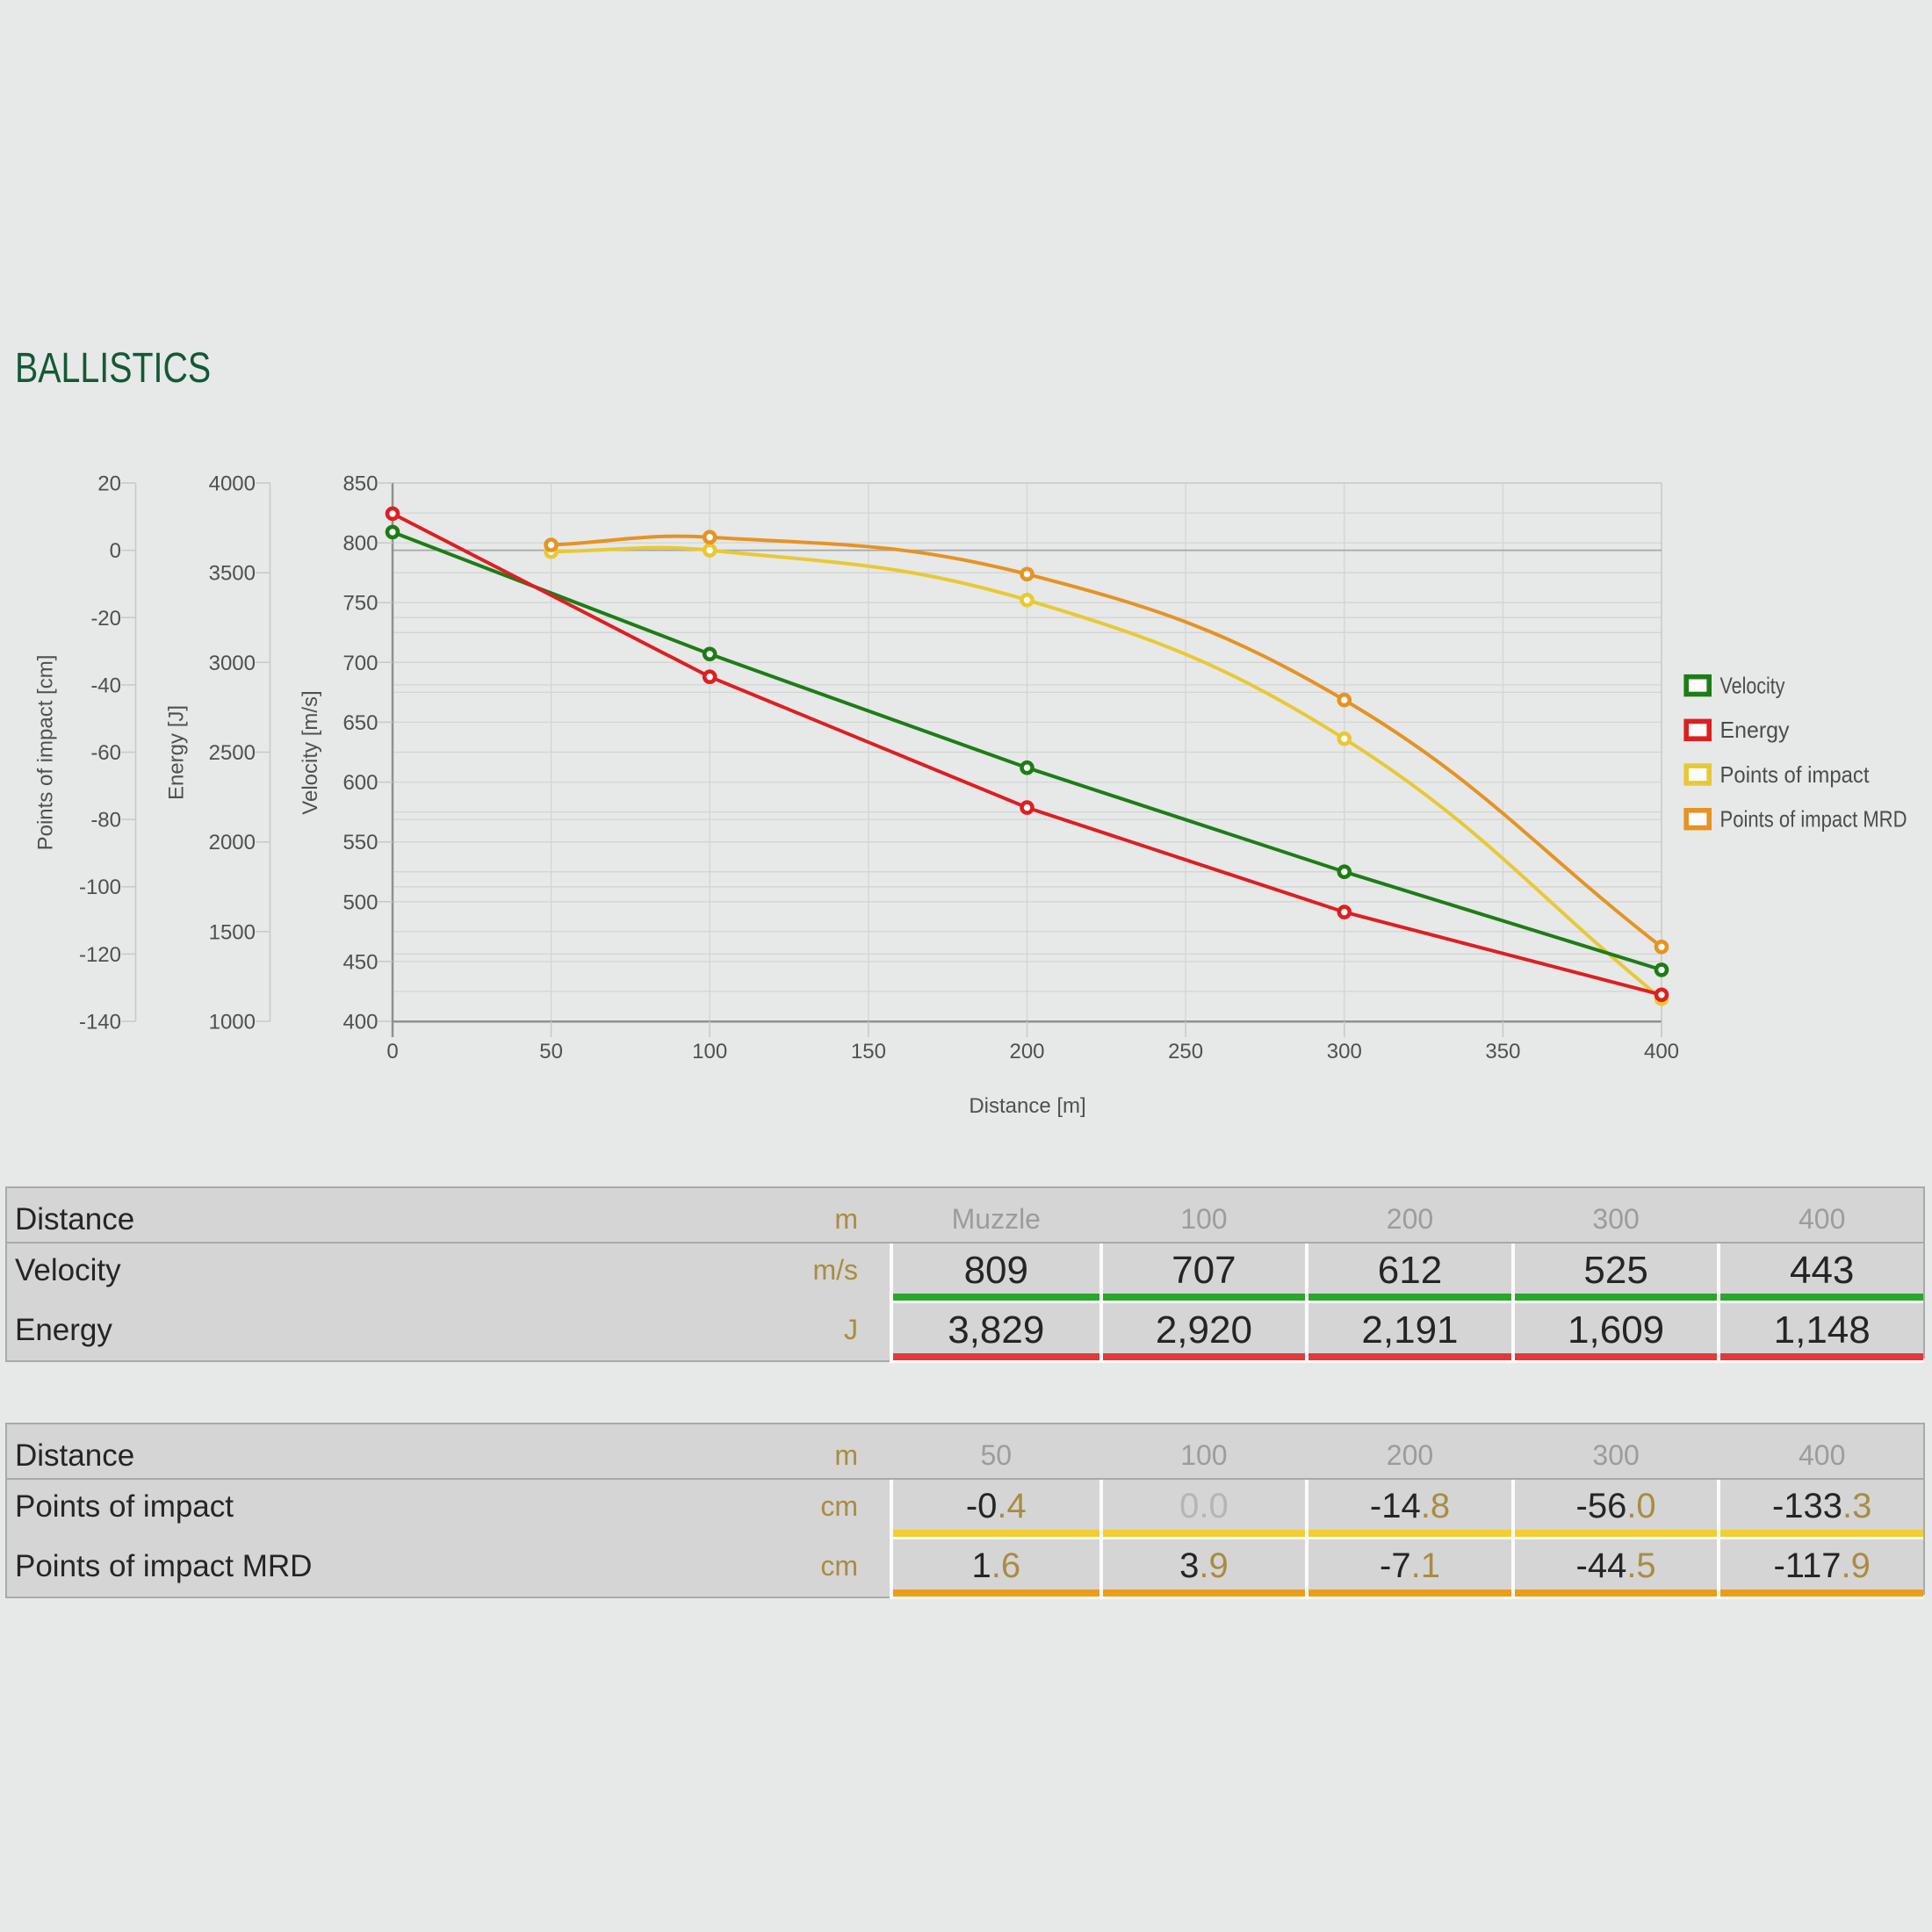 The image size is (1932, 1932). I want to click on svg-text: -80, so click(106, 821).